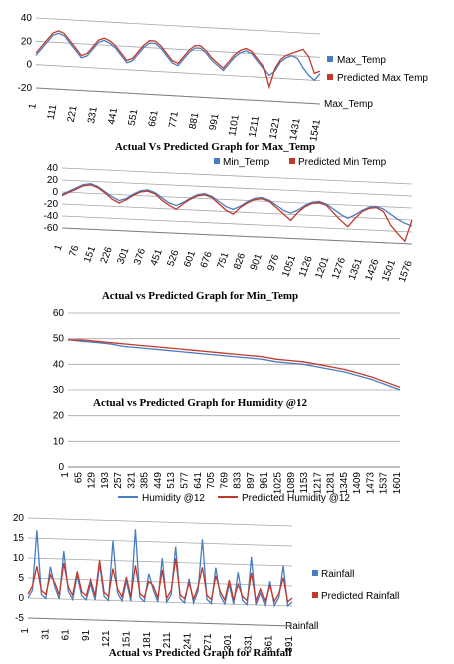 The height and width of the screenshot is (664, 454). Describe the element at coordinates (59, 339) in the screenshot. I see `y-tick-label: 50` at that location.